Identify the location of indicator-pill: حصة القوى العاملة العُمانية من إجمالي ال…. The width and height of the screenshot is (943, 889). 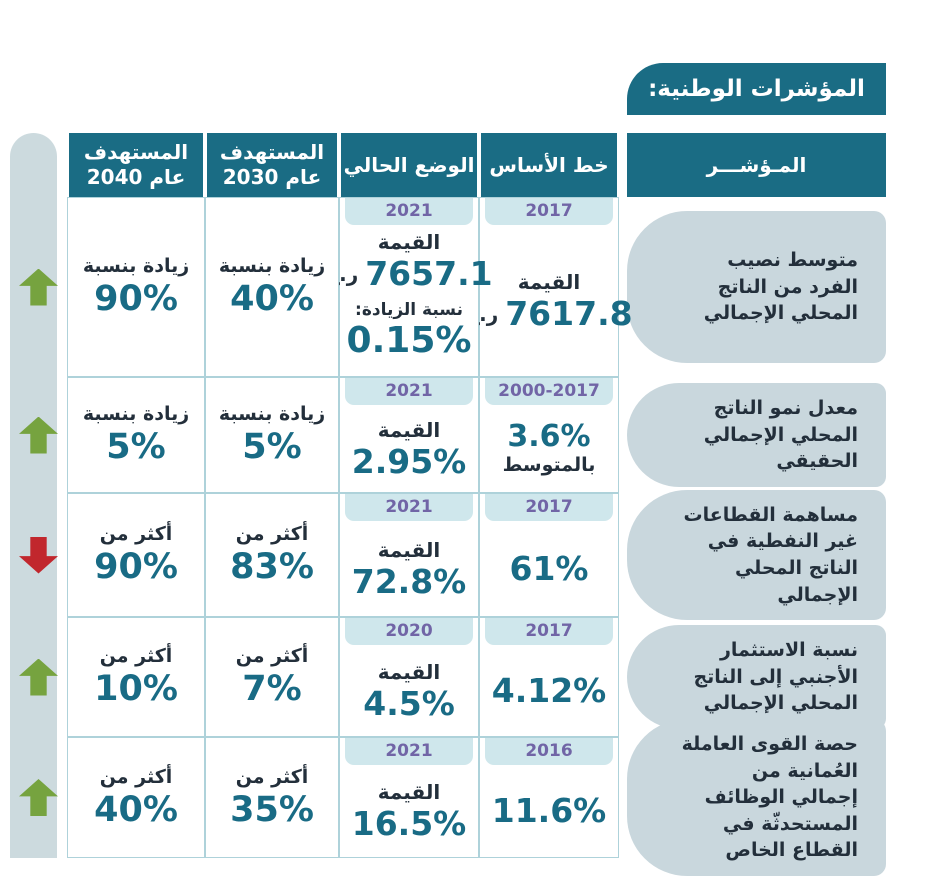
(756, 797).